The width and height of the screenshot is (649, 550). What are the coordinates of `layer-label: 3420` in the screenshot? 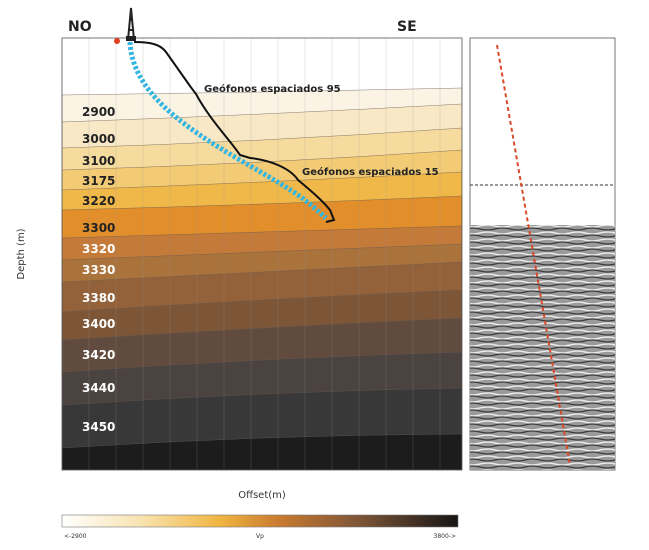 It's located at (98, 355).